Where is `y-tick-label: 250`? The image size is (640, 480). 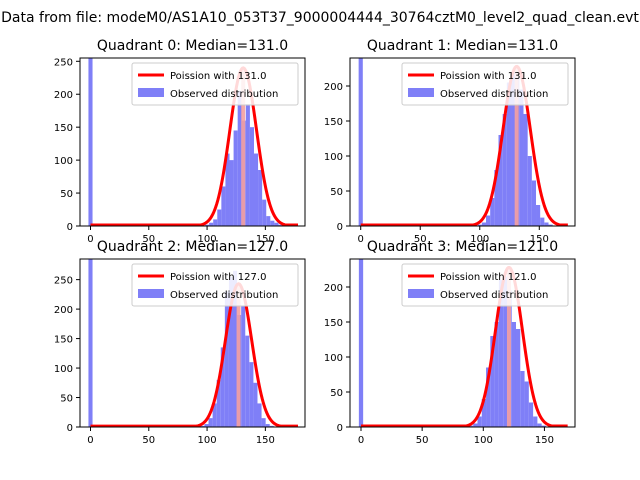
y-tick-label: 250 is located at coordinates (63, 281).